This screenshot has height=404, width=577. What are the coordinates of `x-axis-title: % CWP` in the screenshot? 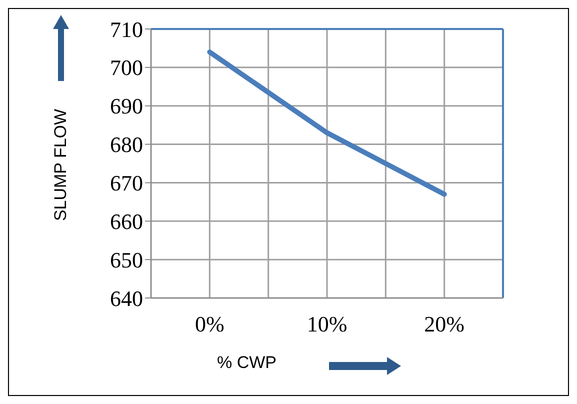 It's located at (246, 363).